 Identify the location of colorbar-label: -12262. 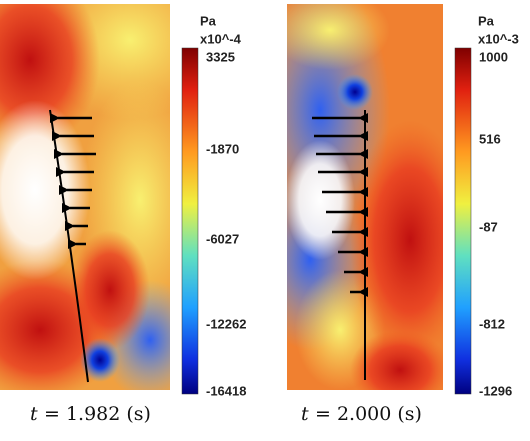
(226, 323).